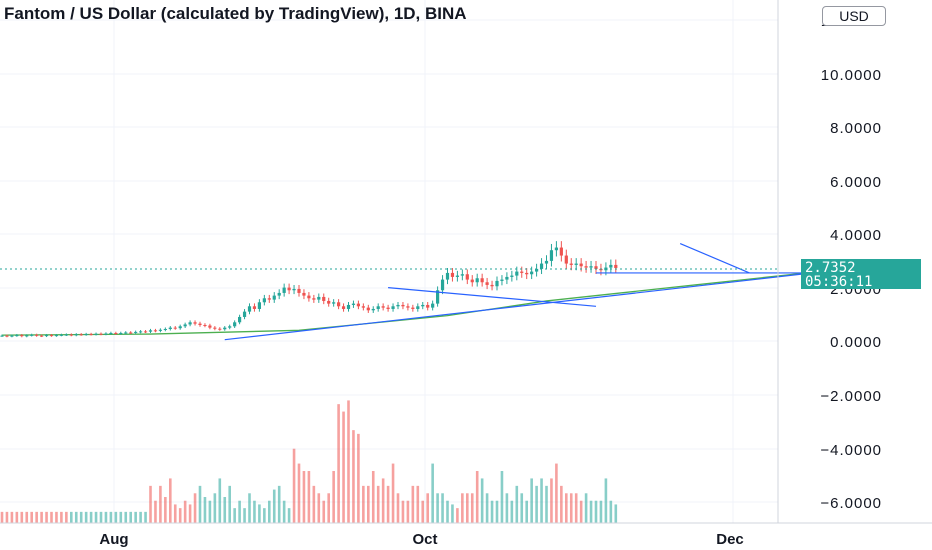  What do you see at coordinates (839, 282) in the screenshot?
I see `candle-countdown: 05:36:11` at bounding box center [839, 282].